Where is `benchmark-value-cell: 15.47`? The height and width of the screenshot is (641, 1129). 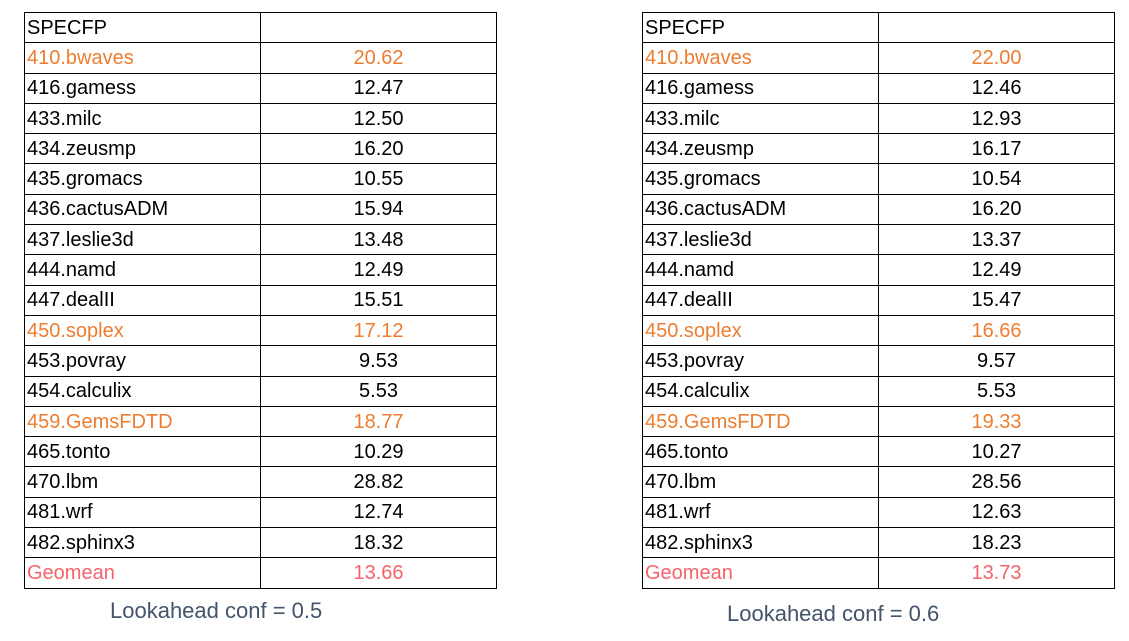
benchmark-value-cell: 15.47 is located at coordinates (996, 300).